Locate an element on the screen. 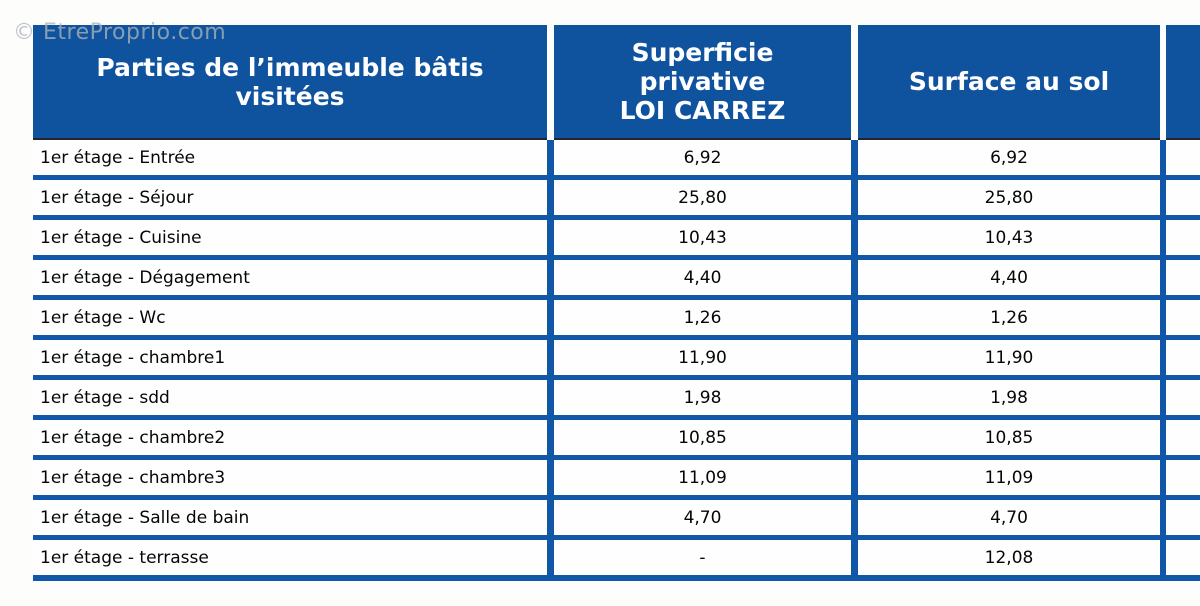 The height and width of the screenshot is (606, 1200). table-row: 1er étage - Salle de bain 4,70 4,70 is located at coordinates (616, 520).